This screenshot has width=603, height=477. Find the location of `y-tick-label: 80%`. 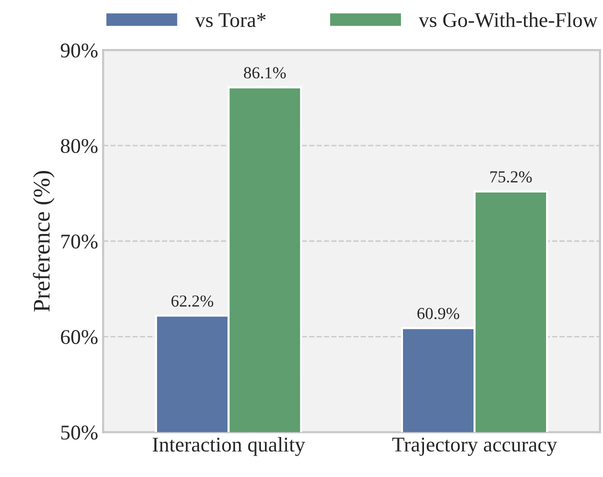

y-tick-label: 80% is located at coordinates (79, 146).